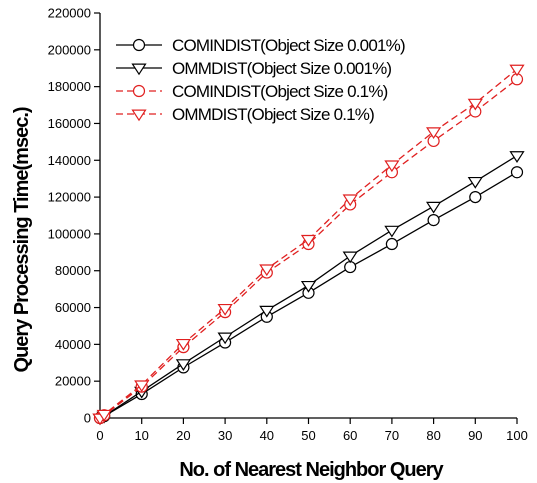 This screenshot has height=483, width=537. Describe the element at coordinates (73, 307) in the screenshot. I see `y-tick-label: 60000` at that location.